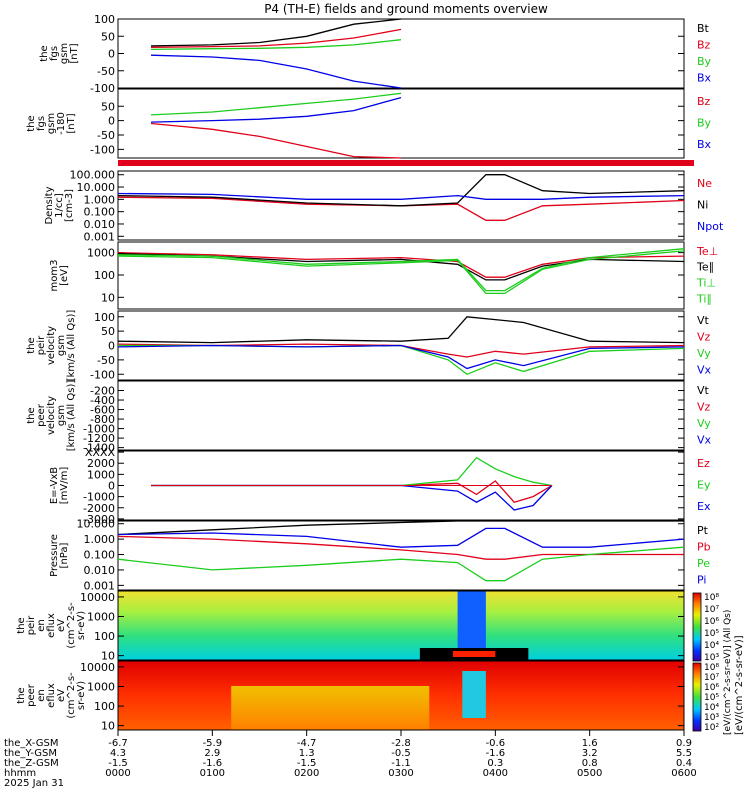 The image size is (750, 800). What do you see at coordinates (401, 753) in the screenshot?
I see `x-tick-label: -0.5` at bounding box center [401, 753].